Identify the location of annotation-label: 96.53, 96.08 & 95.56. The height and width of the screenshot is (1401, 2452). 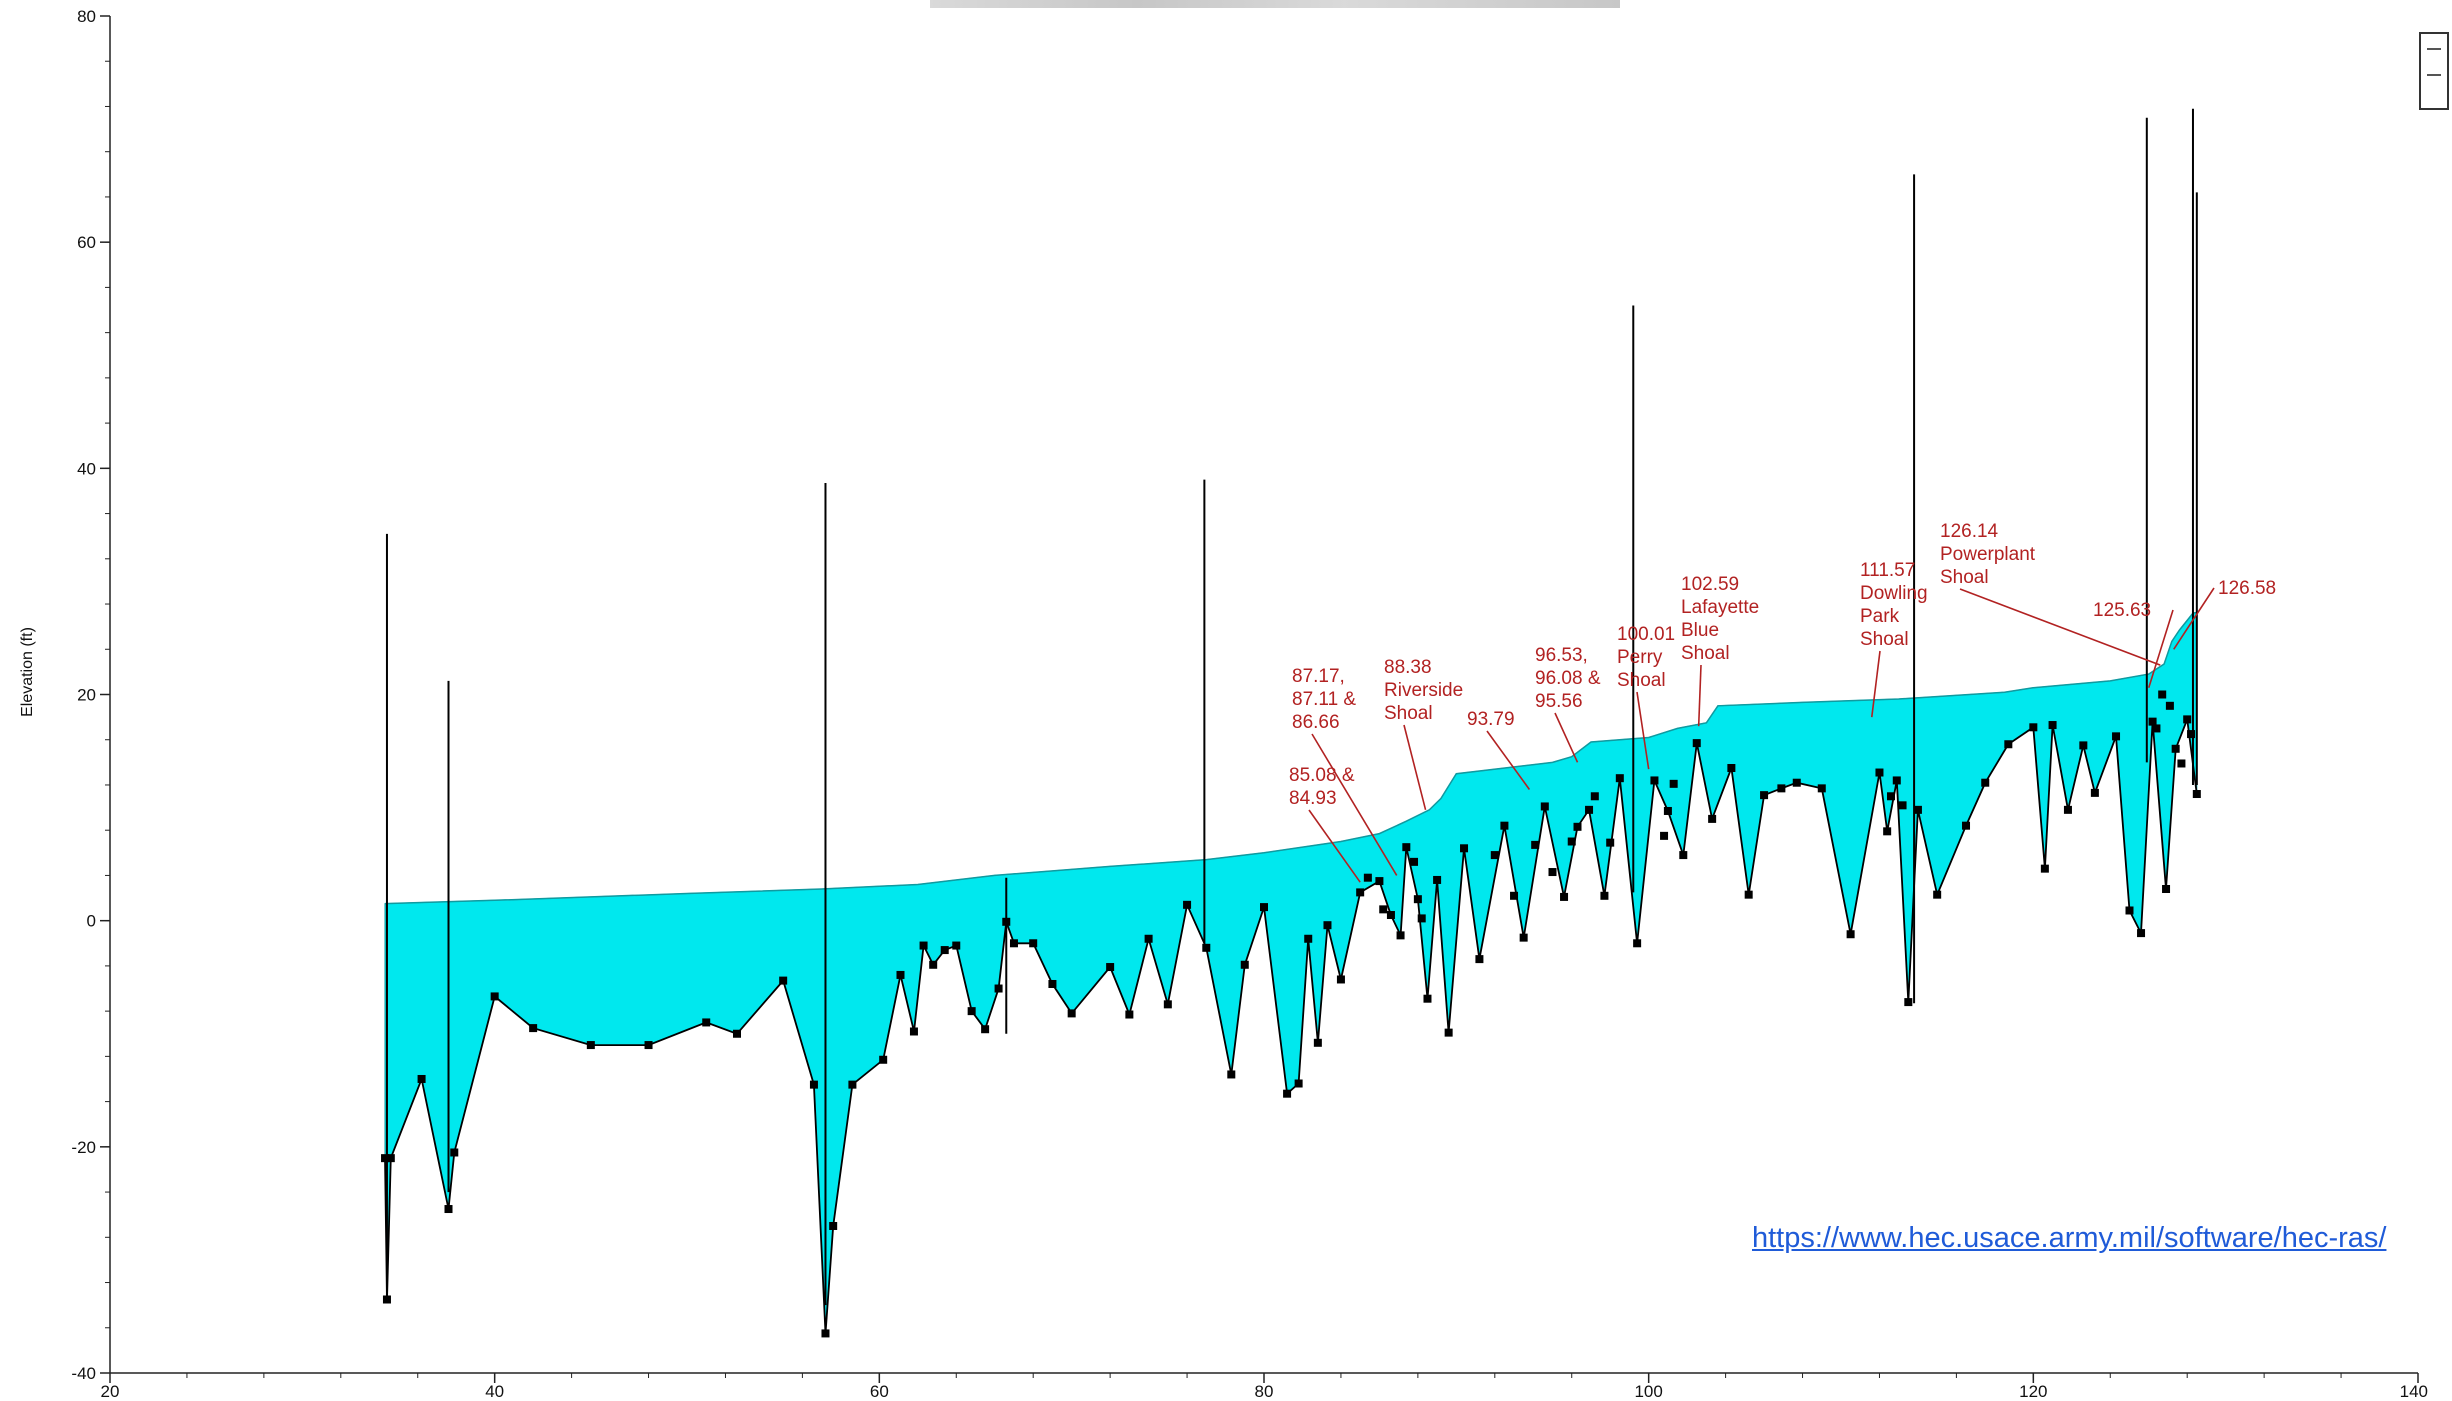
(1568, 678).